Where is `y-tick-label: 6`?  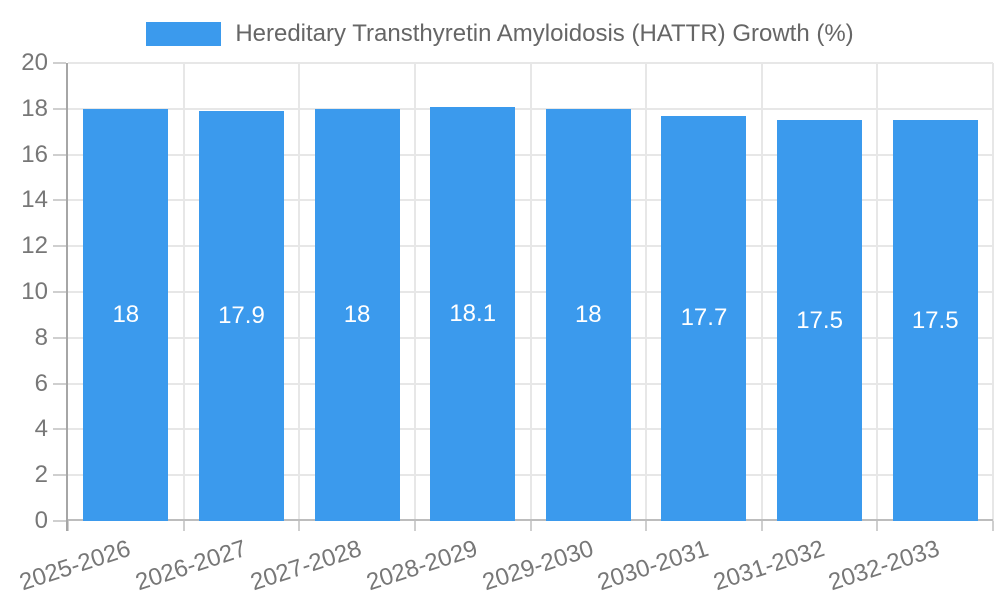
y-tick-label: 6 is located at coordinates (41, 383).